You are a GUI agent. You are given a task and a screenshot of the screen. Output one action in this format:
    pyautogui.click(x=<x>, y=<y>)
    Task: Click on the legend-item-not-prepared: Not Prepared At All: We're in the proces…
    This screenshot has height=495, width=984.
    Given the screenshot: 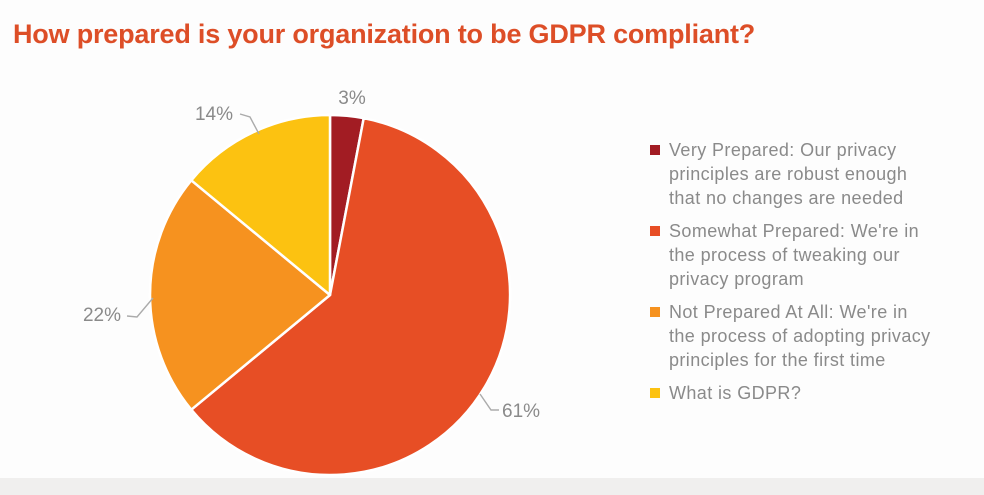 What is the action you would take?
    pyautogui.click(x=816, y=336)
    